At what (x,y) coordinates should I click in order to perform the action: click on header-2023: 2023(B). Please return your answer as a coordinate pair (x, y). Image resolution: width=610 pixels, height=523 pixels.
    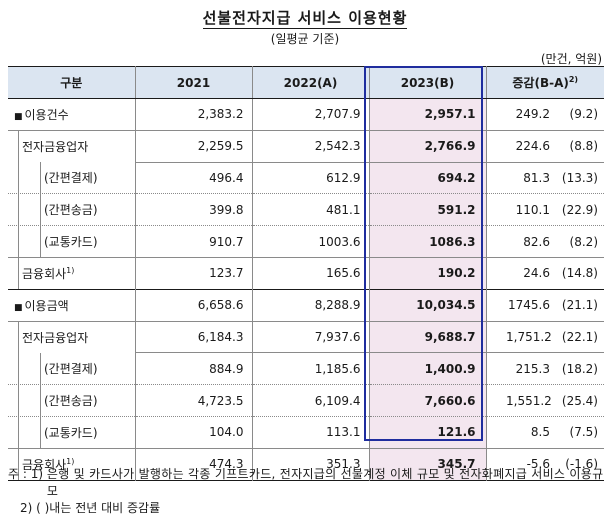
    Looking at the image, I should click on (427, 82).